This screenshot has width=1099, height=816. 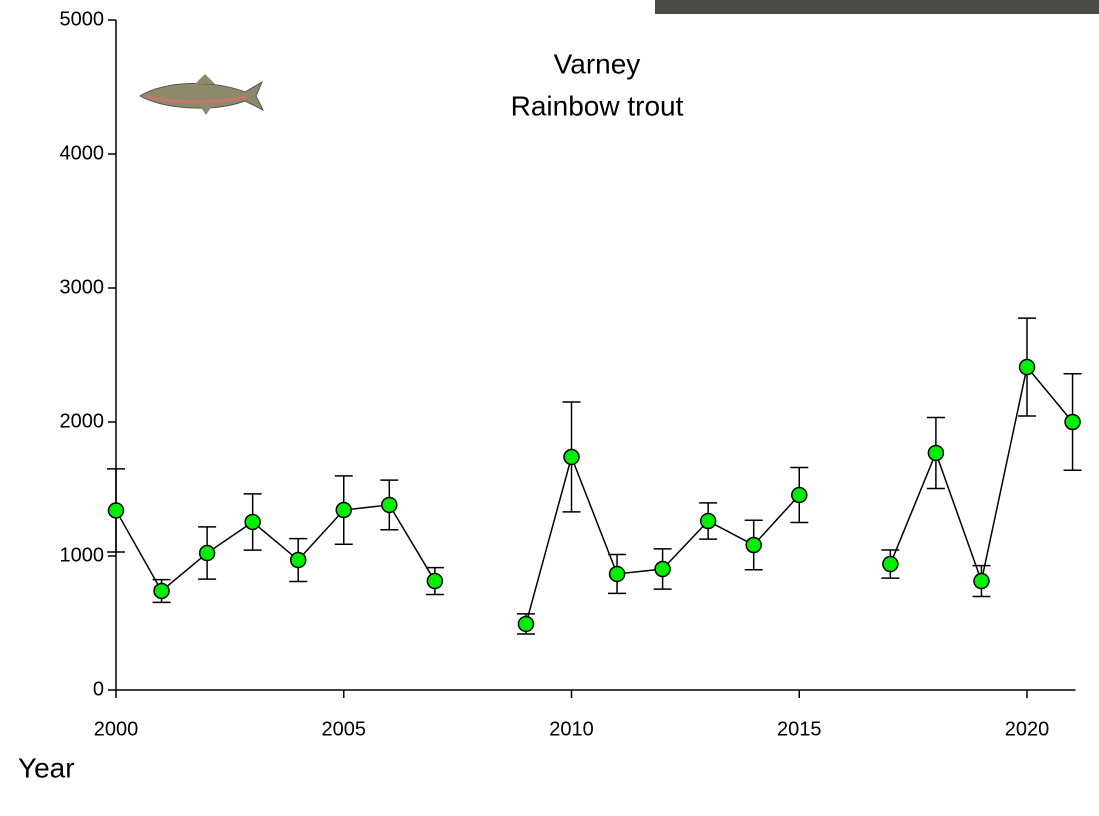 What do you see at coordinates (597, 63) in the screenshot?
I see `chart-title: Varney` at bounding box center [597, 63].